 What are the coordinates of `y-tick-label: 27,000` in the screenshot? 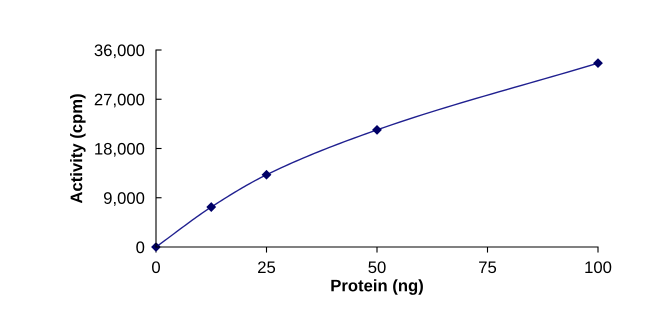 It's located at (119, 101).